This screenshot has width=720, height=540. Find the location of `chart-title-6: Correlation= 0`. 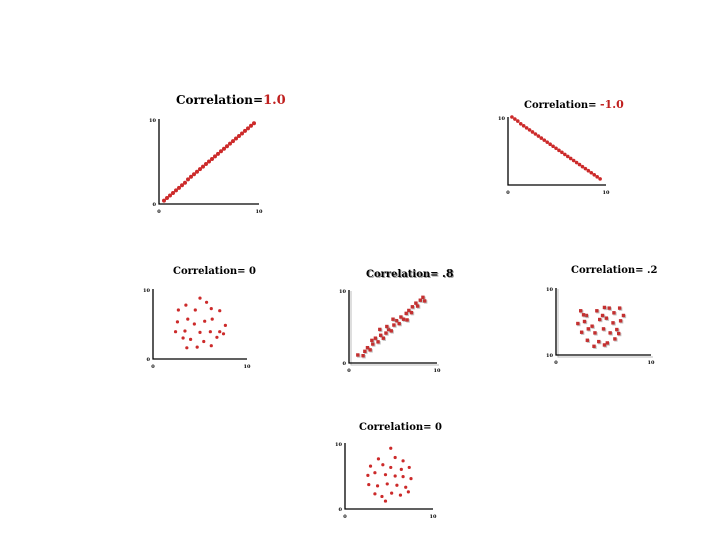

chart-title-6: Correlation= 0 is located at coordinates (400, 427).